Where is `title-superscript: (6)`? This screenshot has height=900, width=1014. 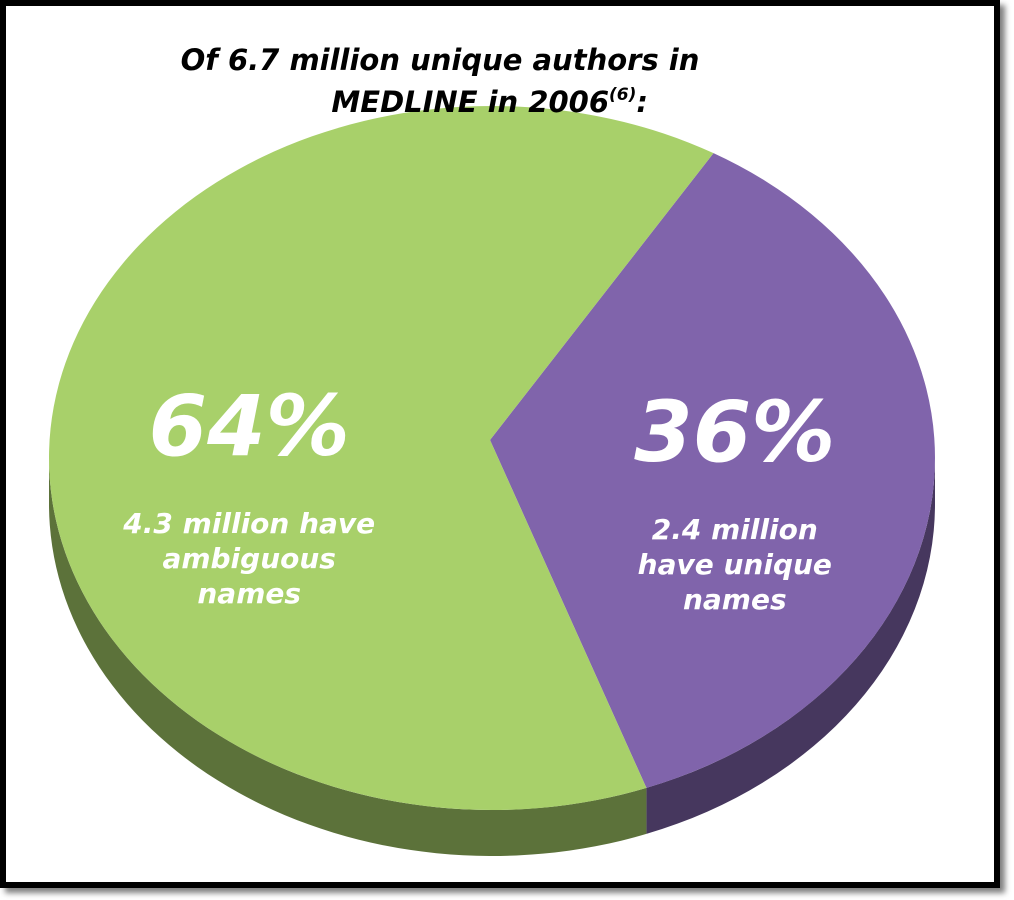
title-superscript: (6) is located at coordinates (622, 95).